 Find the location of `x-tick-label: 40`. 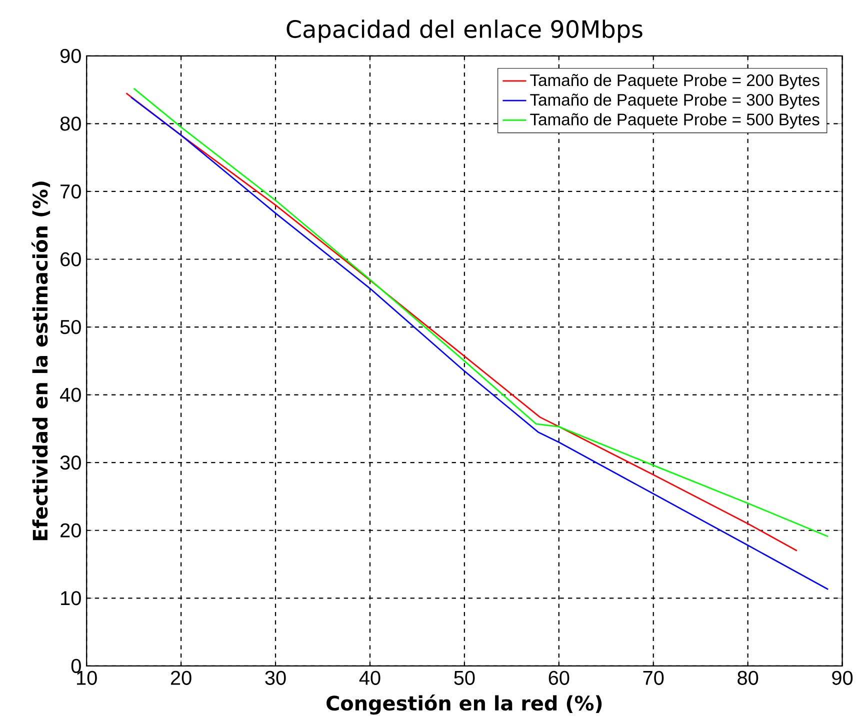

x-tick-label: 40 is located at coordinates (369, 677).